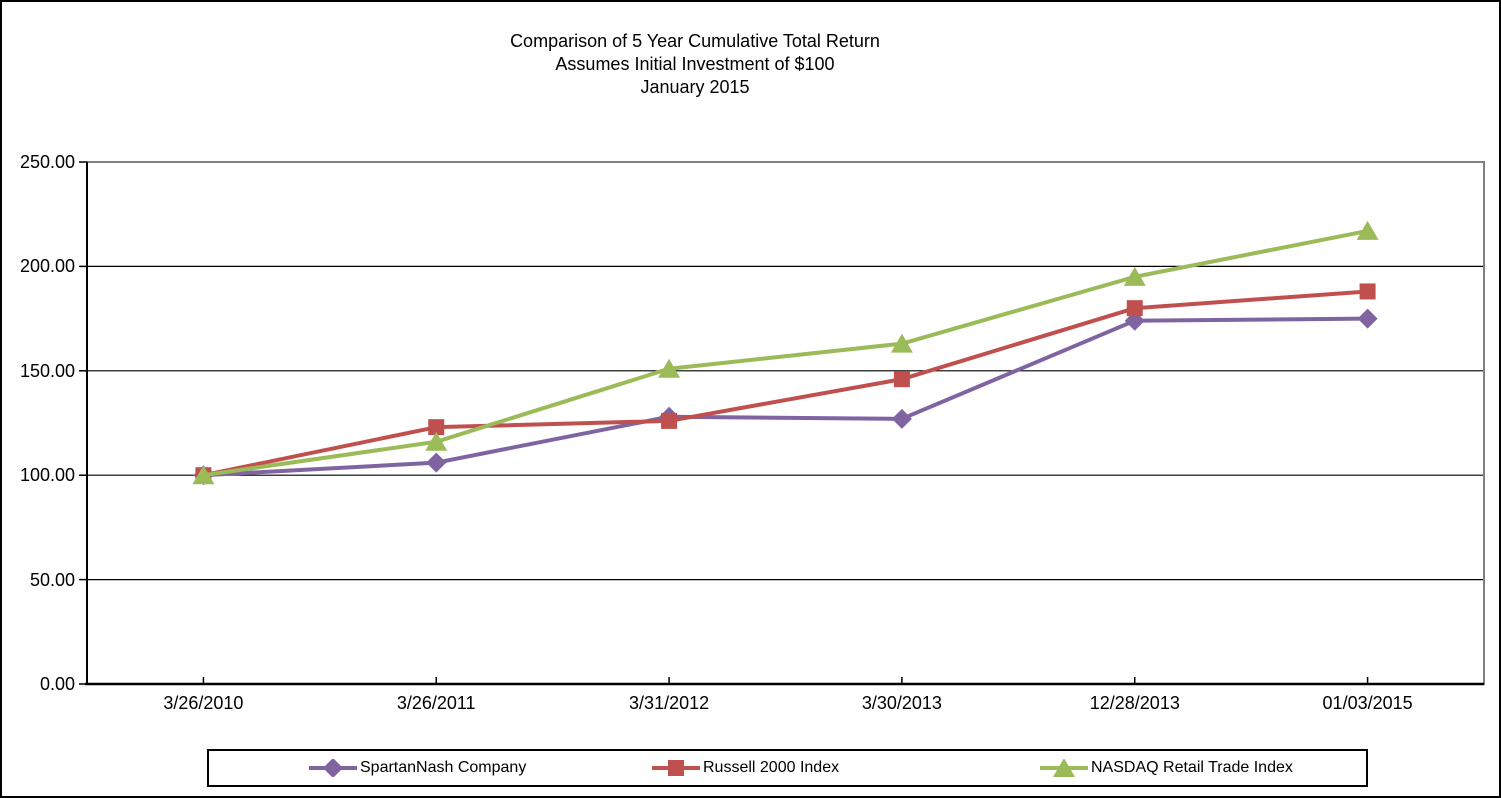  I want to click on y-axis-tick-label: 150.00, so click(47, 370).